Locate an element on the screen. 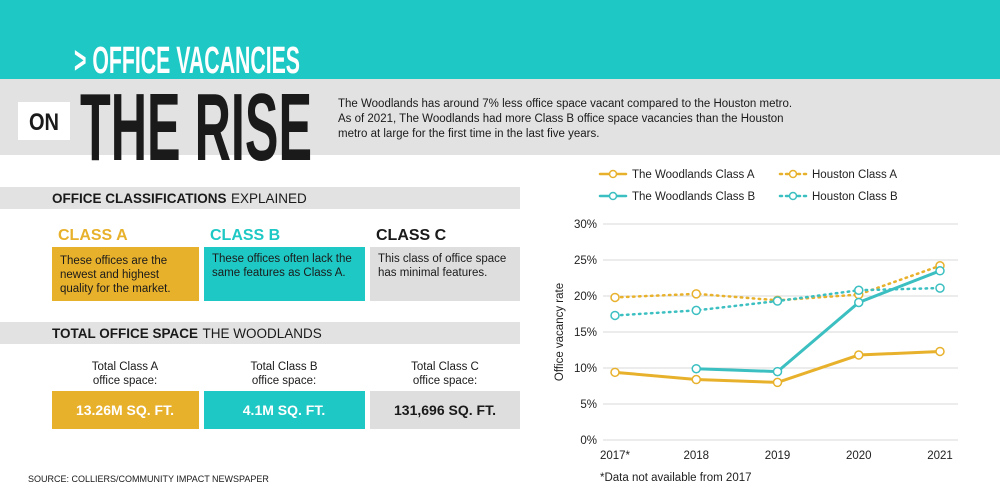  on-label: ON is located at coordinates (44, 122).